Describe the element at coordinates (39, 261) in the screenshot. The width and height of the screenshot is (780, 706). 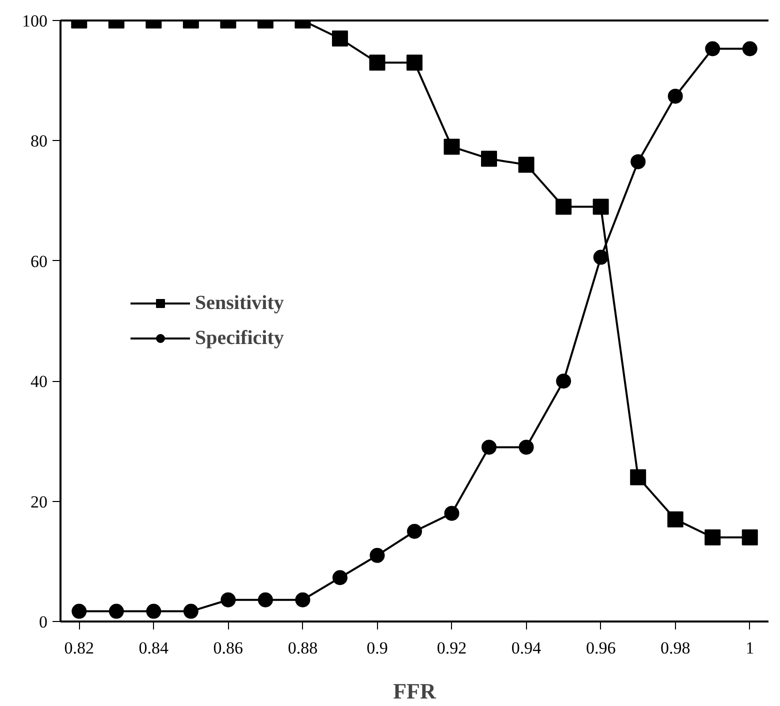
I see `y-tick-label: 60` at that location.